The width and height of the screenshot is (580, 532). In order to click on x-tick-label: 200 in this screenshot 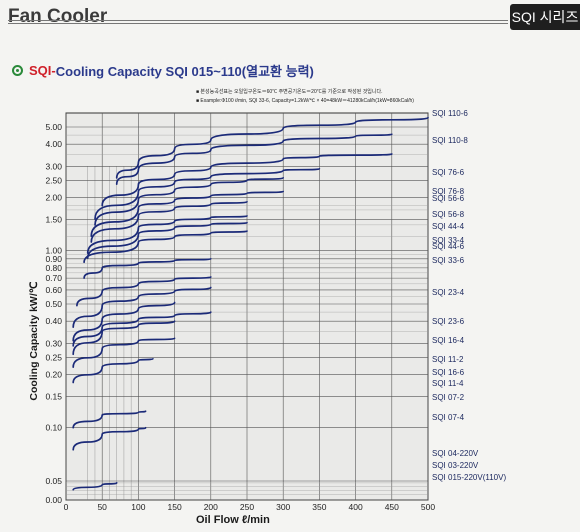, I will do `click(211, 507)`.